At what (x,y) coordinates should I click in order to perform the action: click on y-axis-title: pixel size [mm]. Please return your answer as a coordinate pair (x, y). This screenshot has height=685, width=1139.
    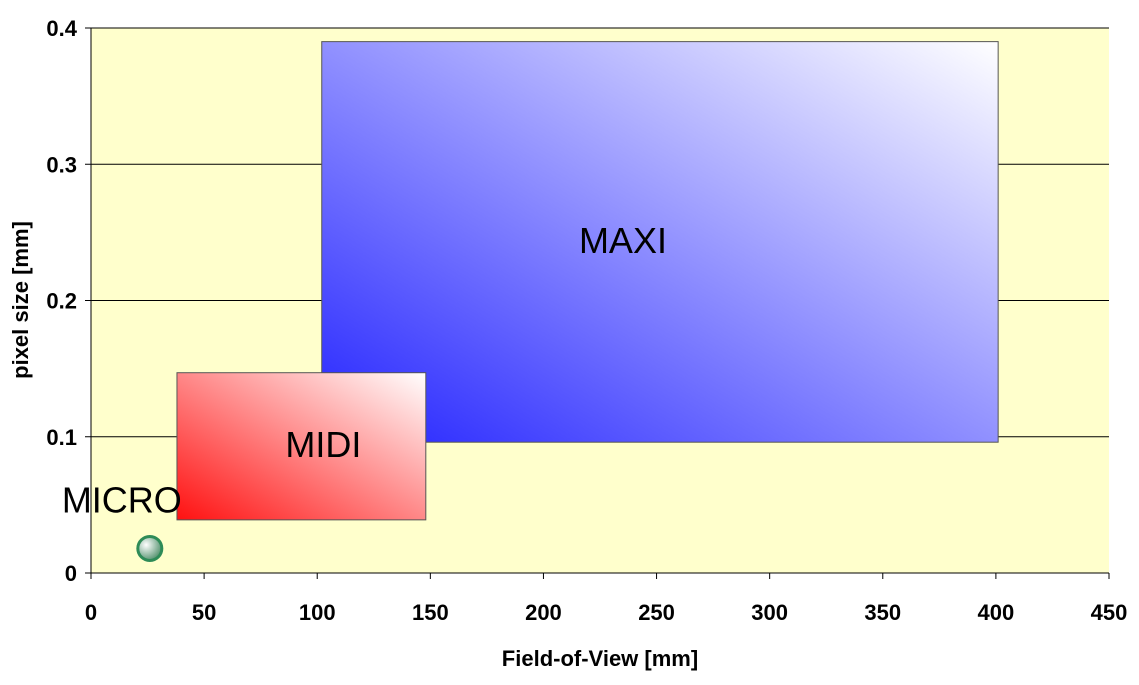
    Looking at the image, I should click on (20, 300).